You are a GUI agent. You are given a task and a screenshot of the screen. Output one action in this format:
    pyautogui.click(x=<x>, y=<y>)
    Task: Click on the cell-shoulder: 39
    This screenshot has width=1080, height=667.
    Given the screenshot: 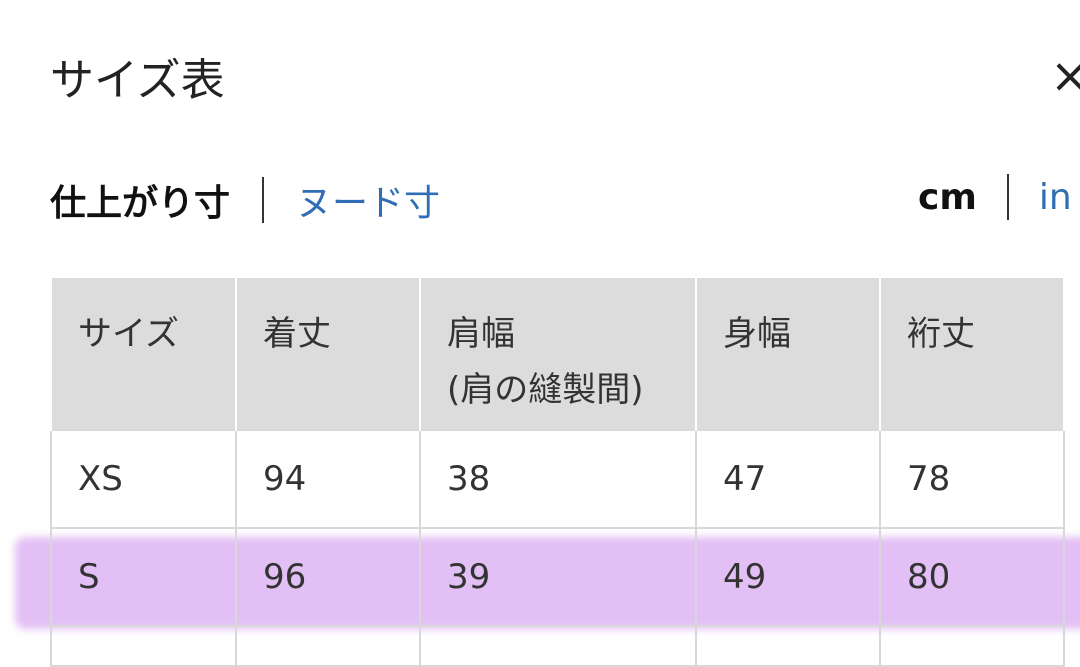 What is the action you would take?
    pyautogui.click(x=558, y=577)
    